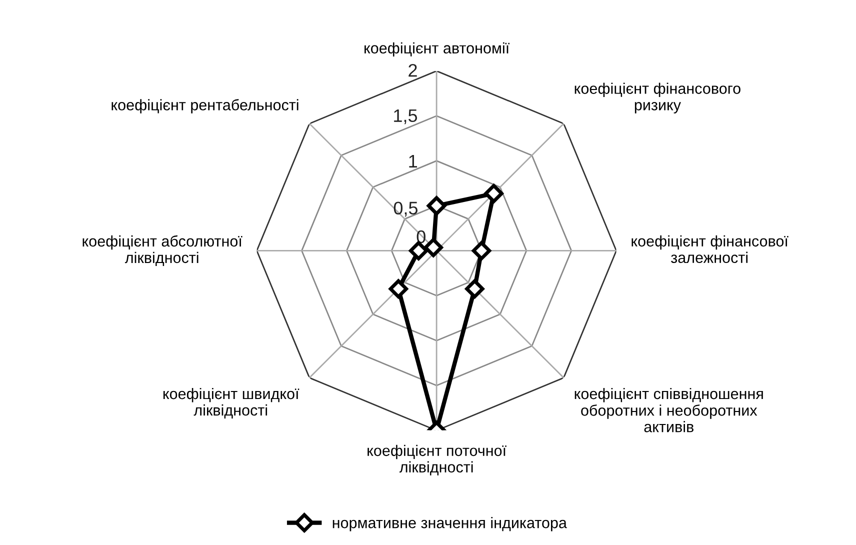 Image resolution: width=856 pixels, height=545 pixels. Describe the element at coordinates (231, 403) in the screenshot. I see `spoke-label: коефіцієнт швидкої ліквідності` at that location.